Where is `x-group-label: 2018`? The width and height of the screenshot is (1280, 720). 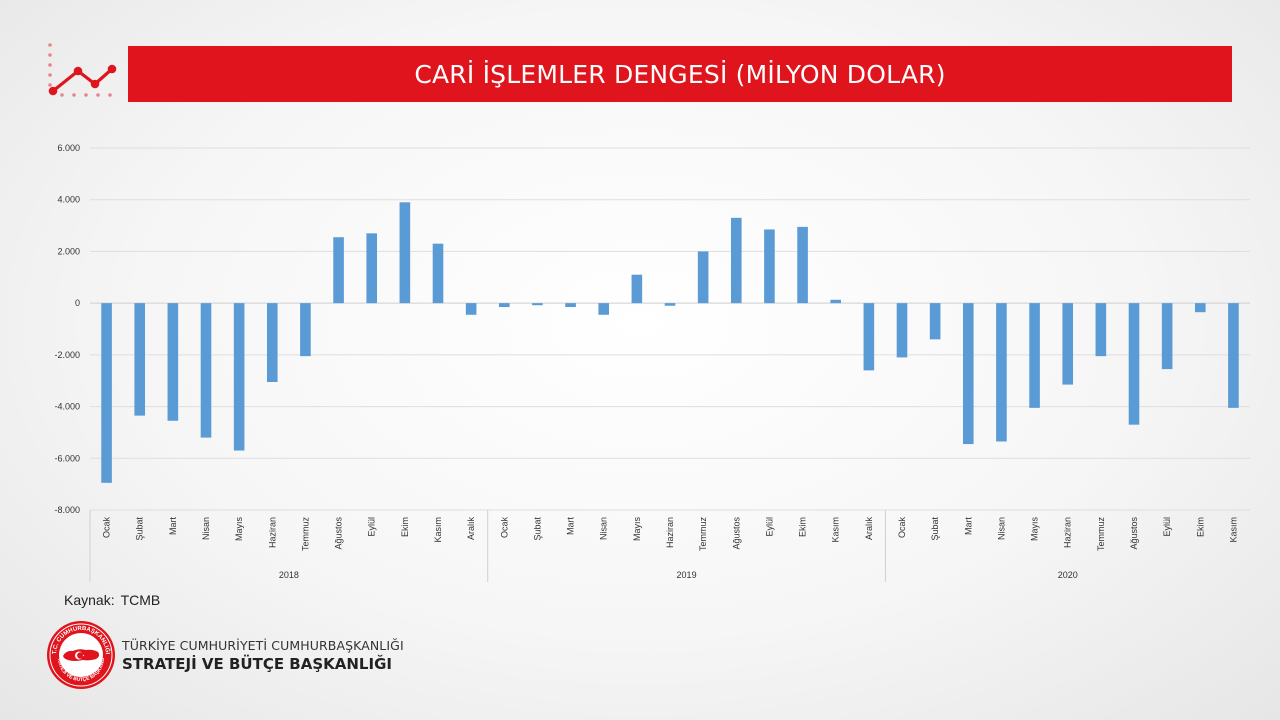
x-group-label: 2018 is located at coordinates (289, 575).